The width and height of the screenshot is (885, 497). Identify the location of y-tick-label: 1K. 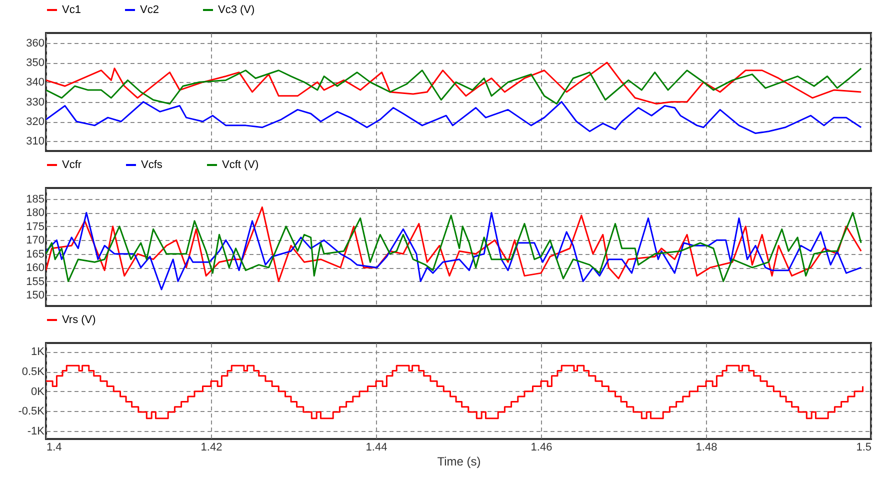
(38, 352).